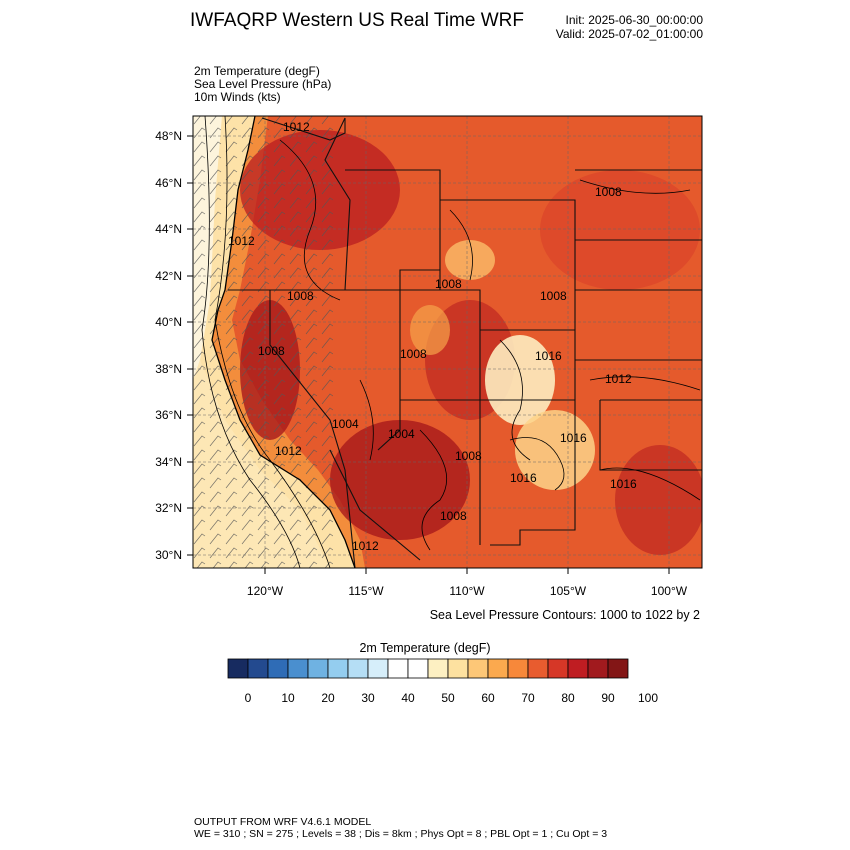 The height and width of the screenshot is (850, 850). Describe the element at coordinates (634, 20) in the screenshot. I see `init-time: Init: 2025-06-30_00:00:00` at that location.